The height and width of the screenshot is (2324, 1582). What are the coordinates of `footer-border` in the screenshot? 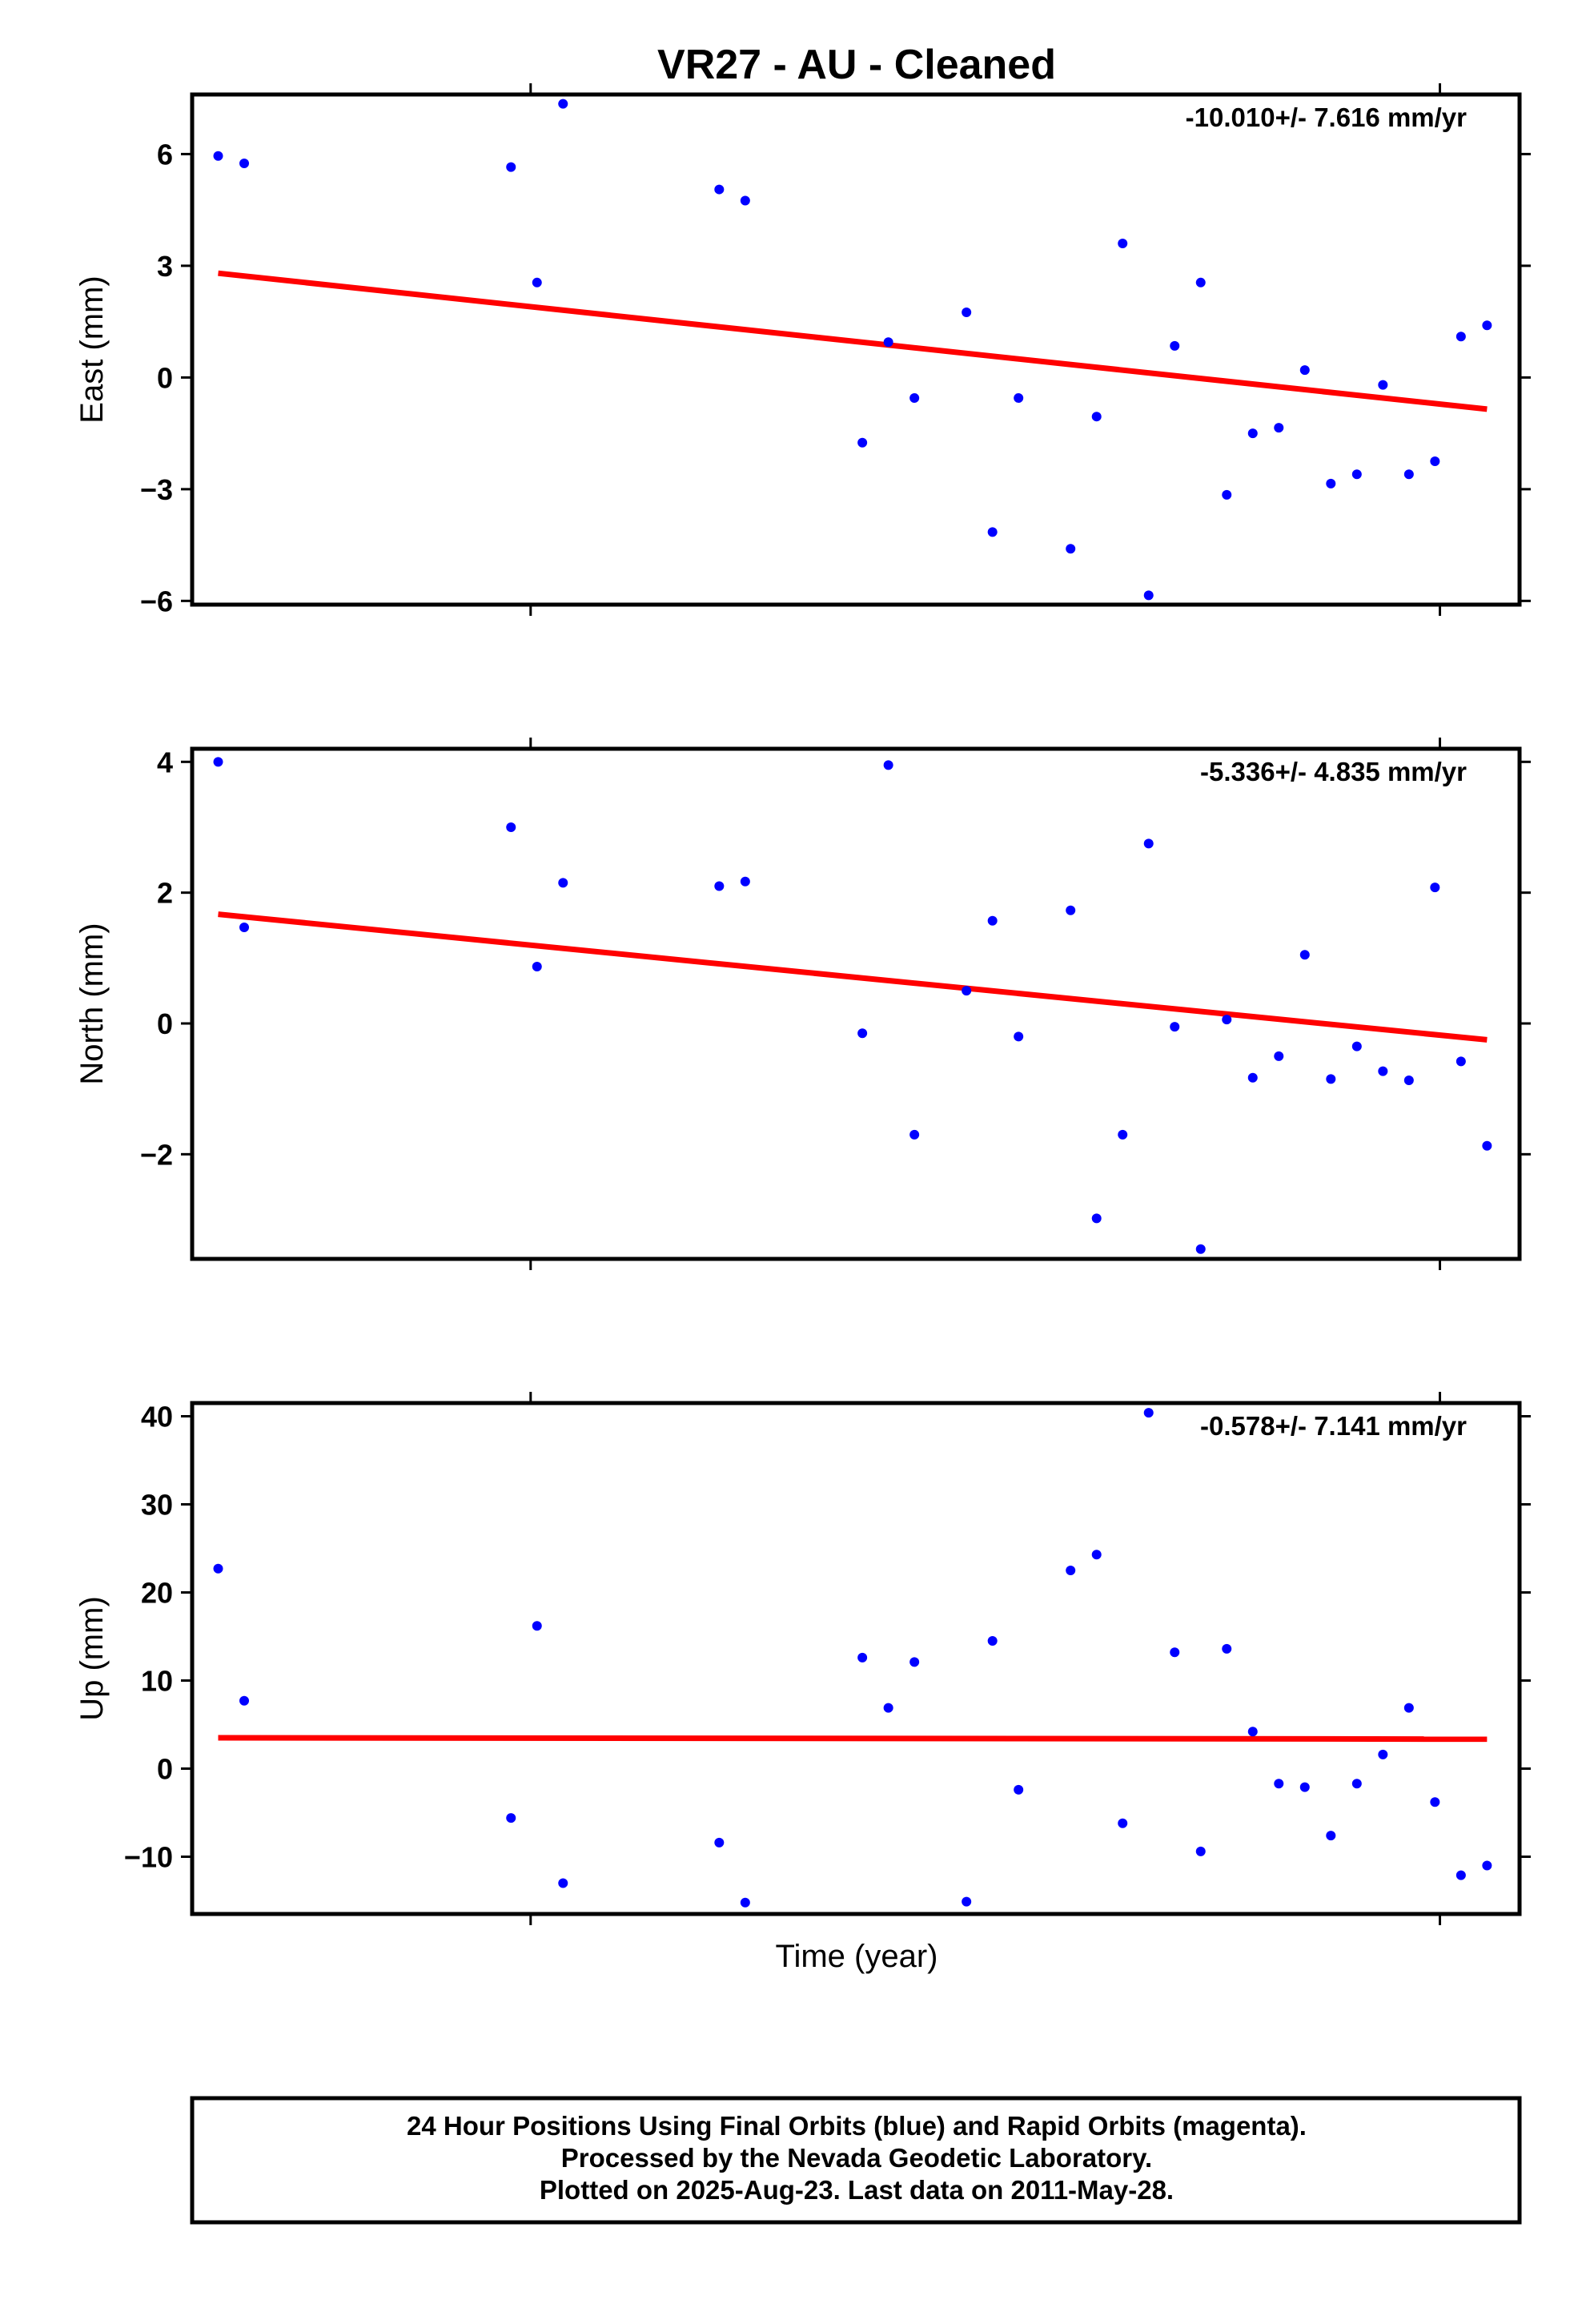 It's located at (856, 2160).